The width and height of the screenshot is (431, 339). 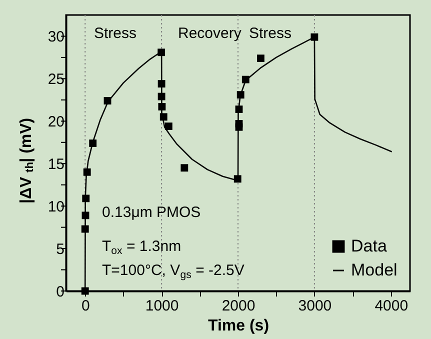 What do you see at coordinates (56, 79) in the screenshot?
I see `y-tick-label: 25` at bounding box center [56, 79].